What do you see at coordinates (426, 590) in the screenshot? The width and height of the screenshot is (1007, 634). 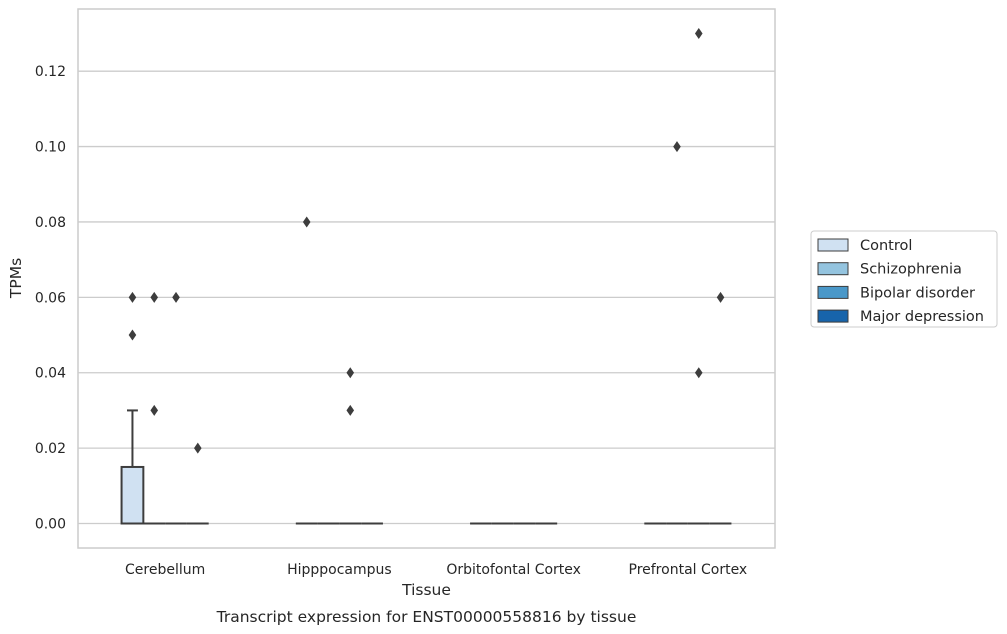 I see `x-axis-title: Tissue` at bounding box center [426, 590].